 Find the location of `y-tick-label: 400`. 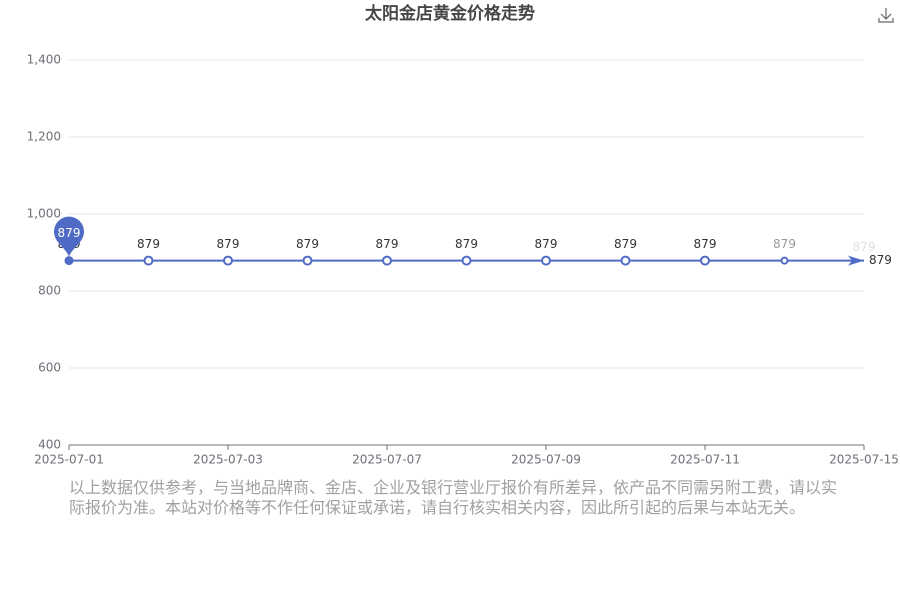

y-tick-label: 400 is located at coordinates (49, 445).